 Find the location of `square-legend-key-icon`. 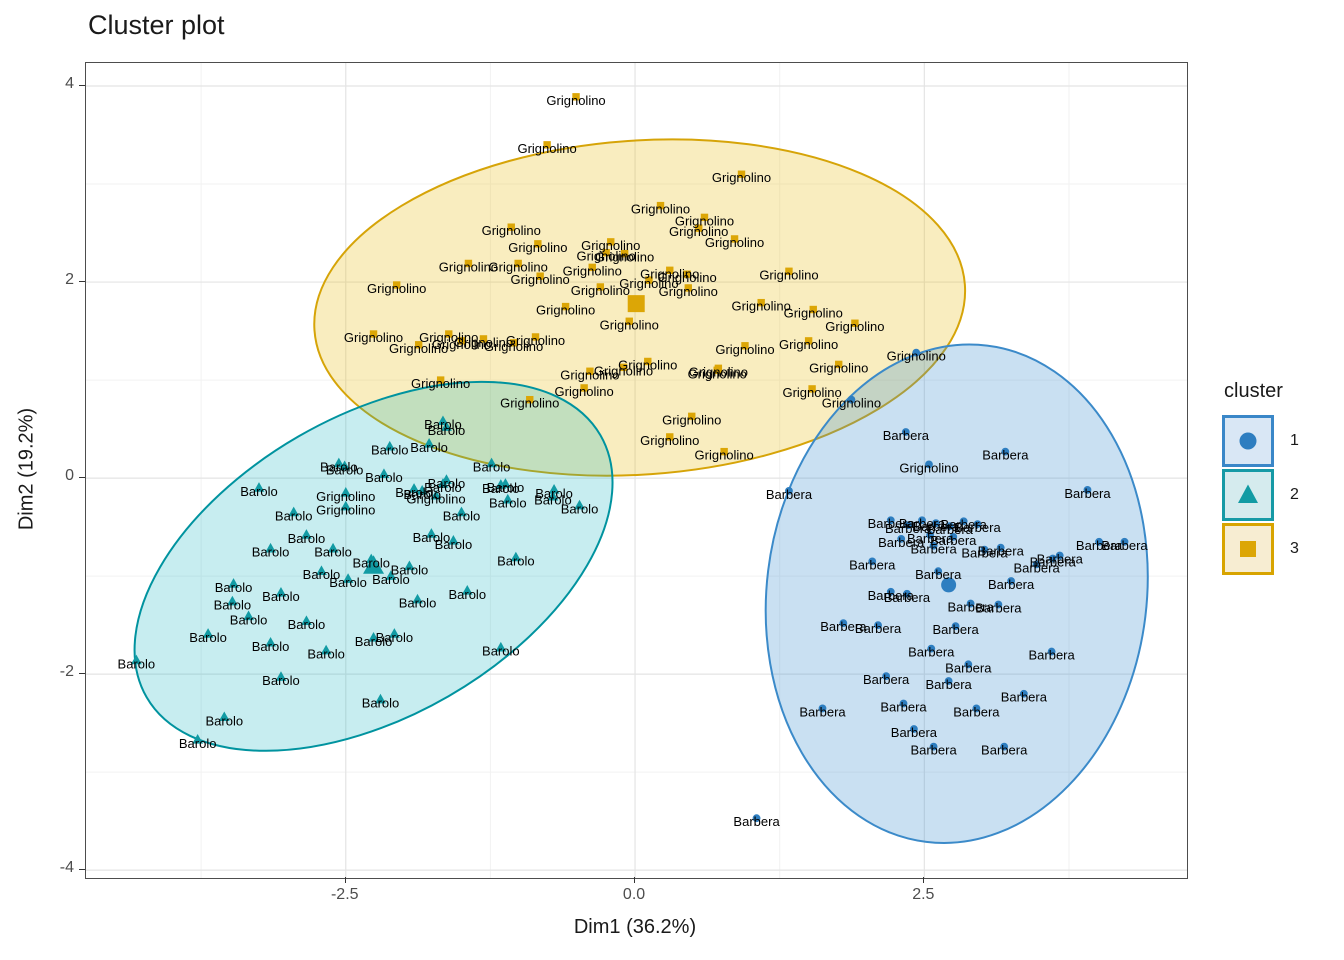

square-legend-key-icon is located at coordinates (1248, 549).